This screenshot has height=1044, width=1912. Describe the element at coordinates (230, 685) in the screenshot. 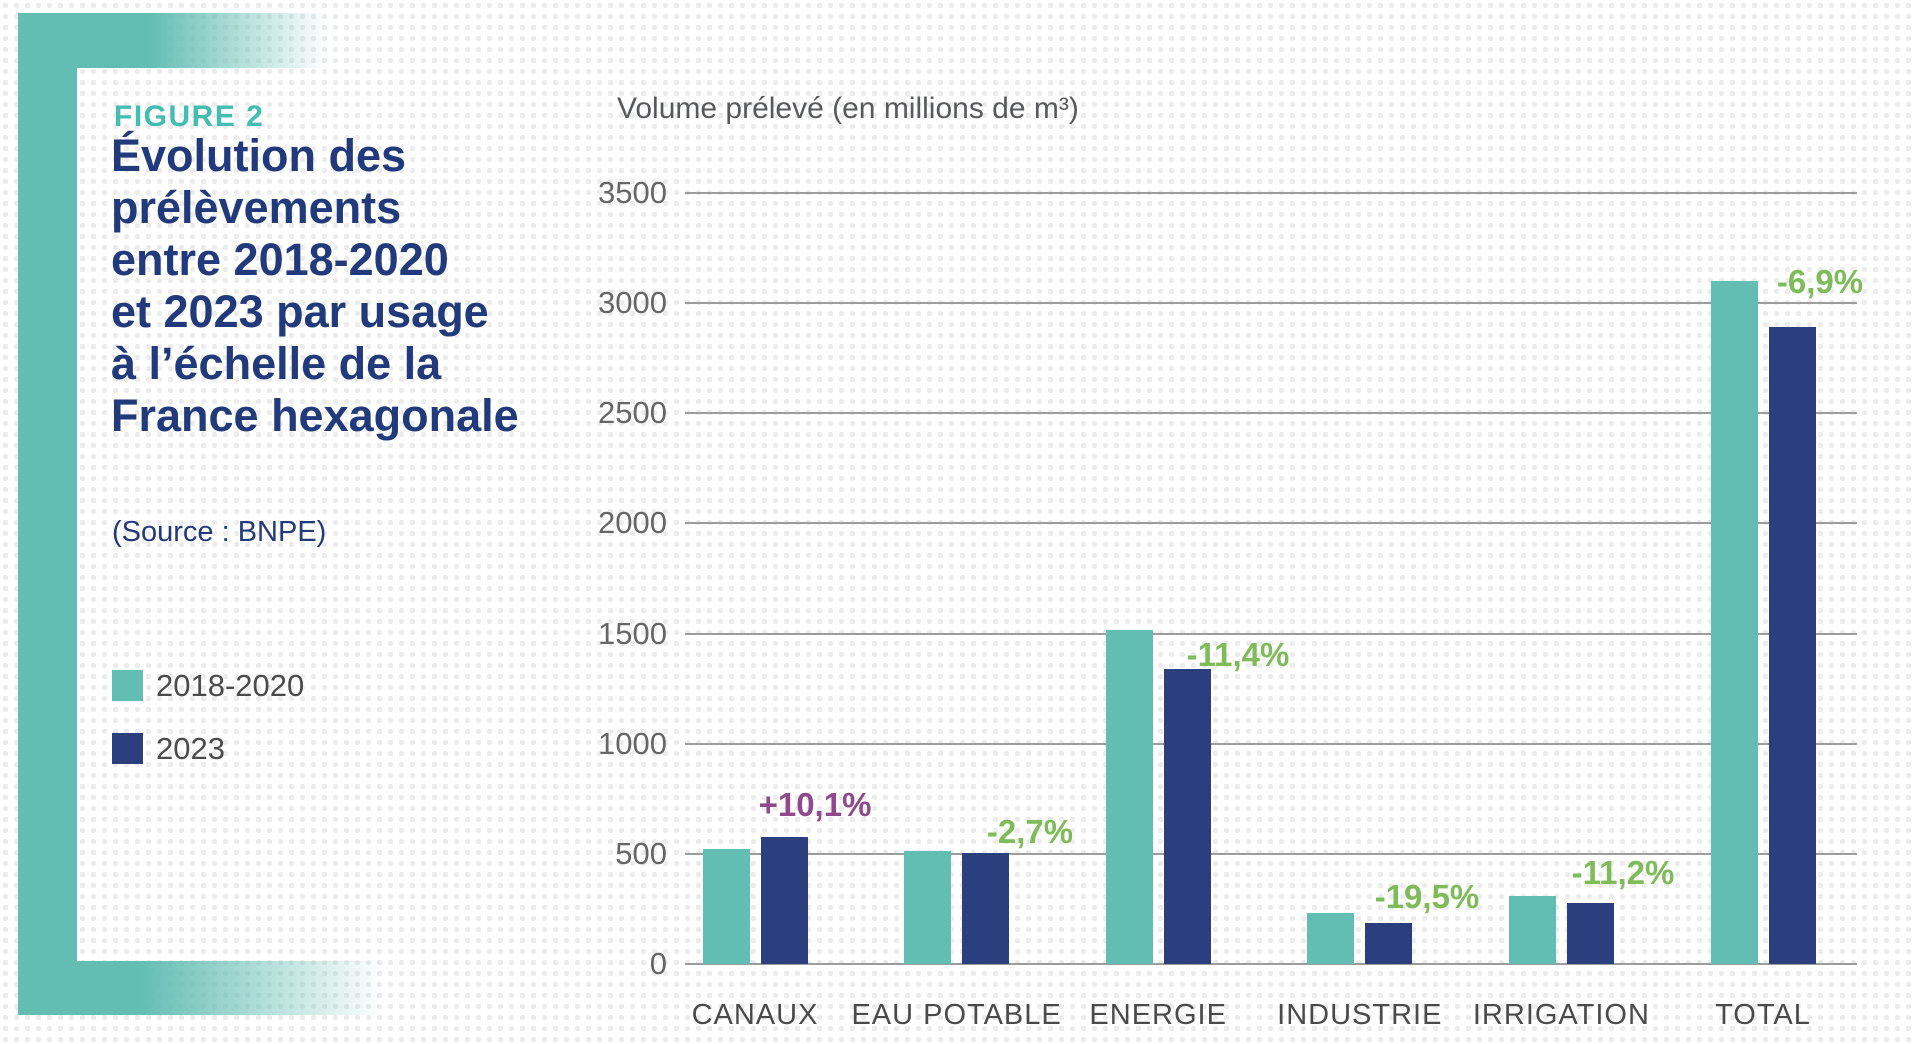

I see `legend-label-2018-2020: 2018-2020` at that location.